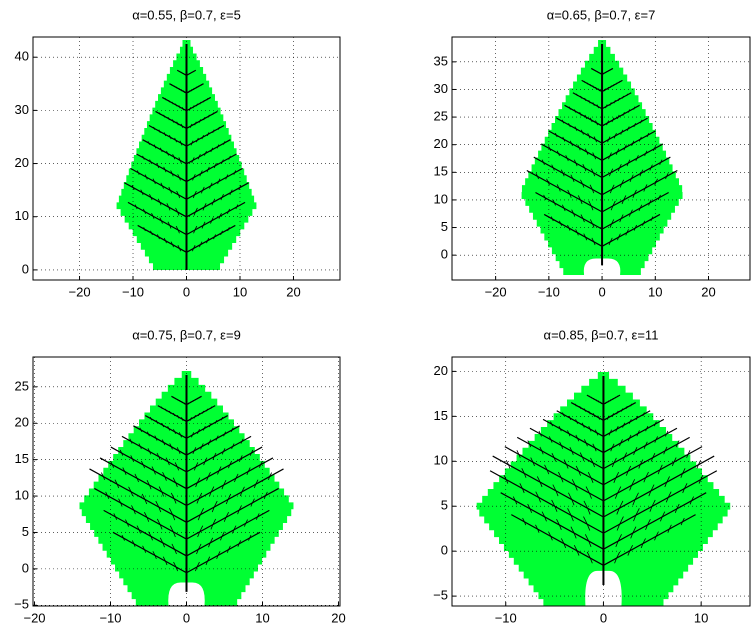 This screenshot has height=640, width=752. Describe the element at coordinates (601, 14) in the screenshot. I see `subplot-title: α=0.65, β=0.7, ε=7` at that location.